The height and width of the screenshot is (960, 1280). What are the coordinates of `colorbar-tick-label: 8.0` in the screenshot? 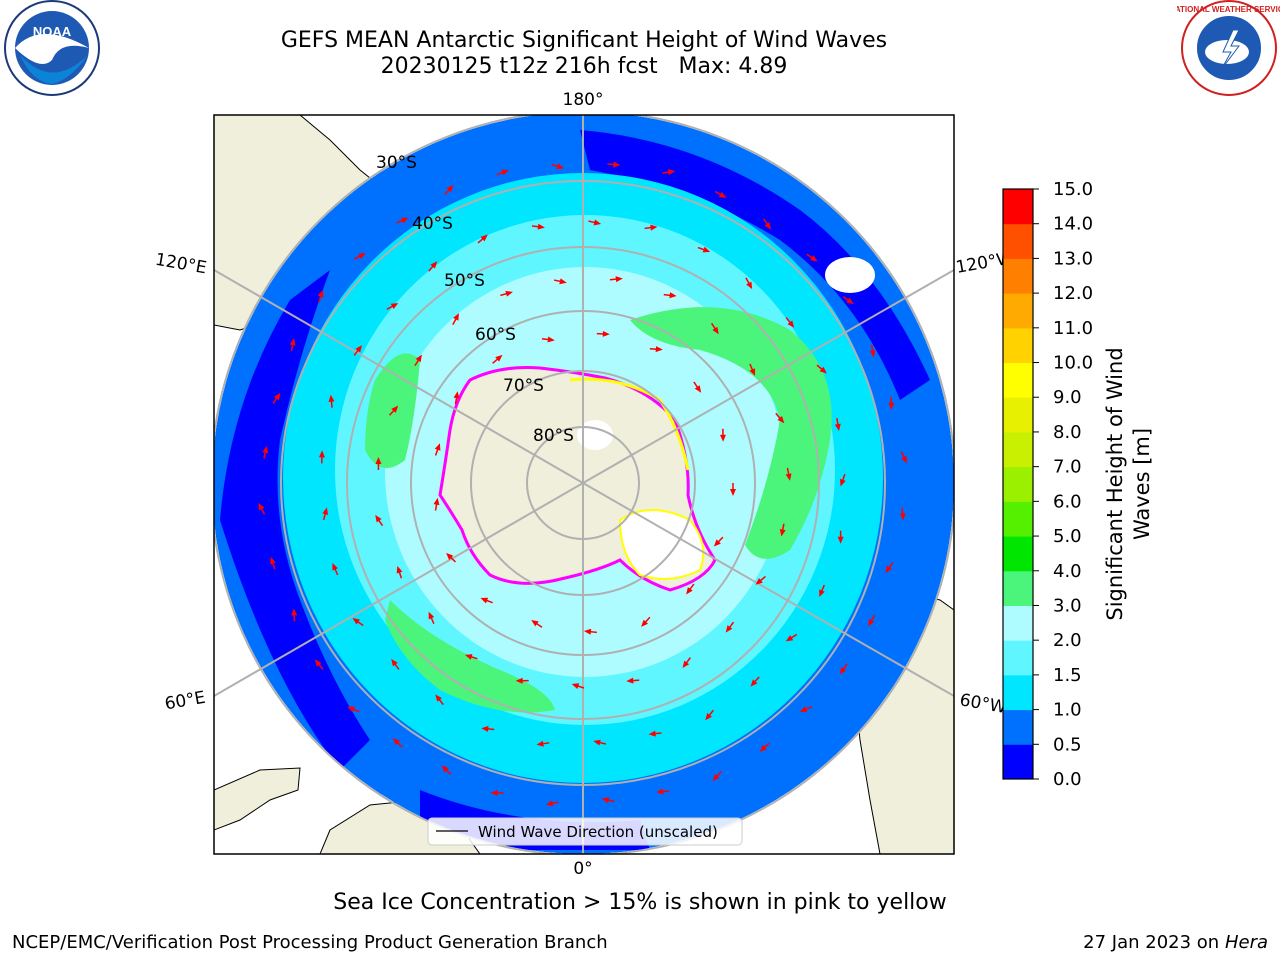 It's located at (1067, 432).